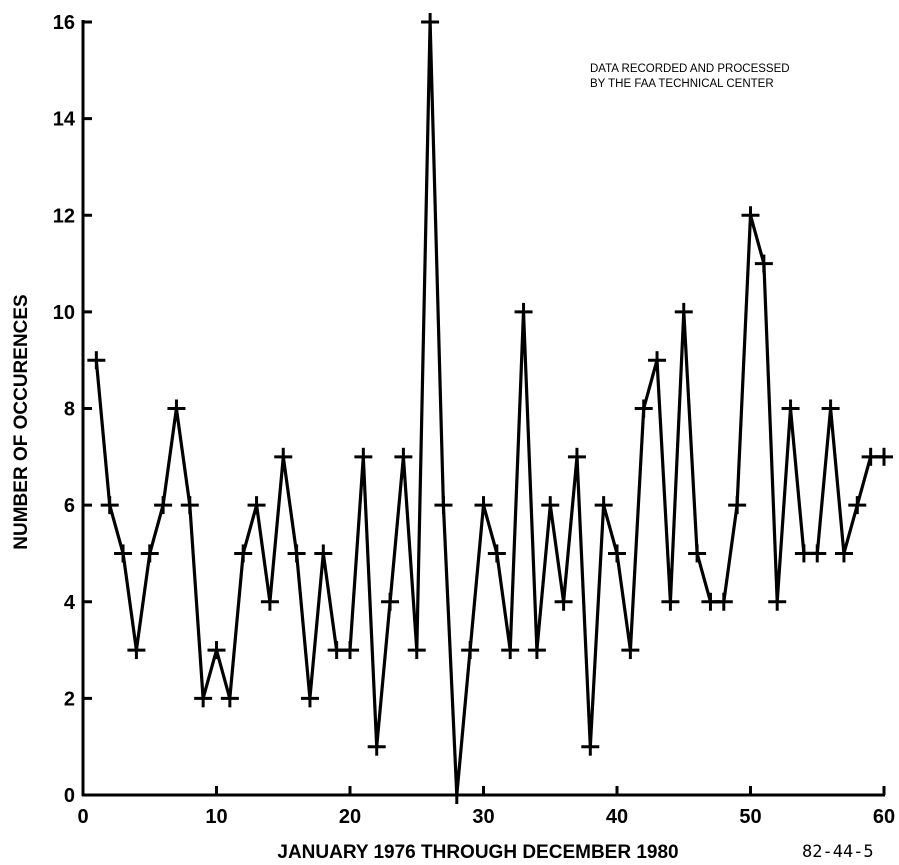  What do you see at coordinates (884, 817) in the screenshot?
I see `x-tick-label: 60` at bounding box center [884, 817].